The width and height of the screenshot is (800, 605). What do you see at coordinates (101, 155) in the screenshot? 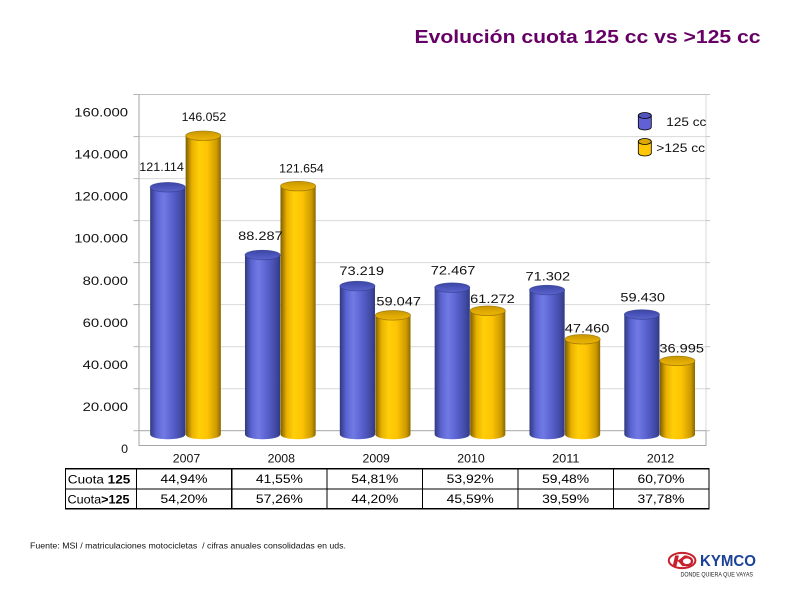
I see `svg-text: 140.000` at bounding box center [101, 155].